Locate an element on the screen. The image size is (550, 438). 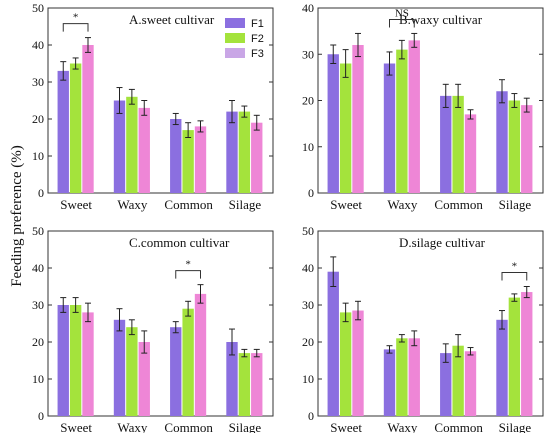
panel-title: C.common cultivar is located at coordinates (179, 242).